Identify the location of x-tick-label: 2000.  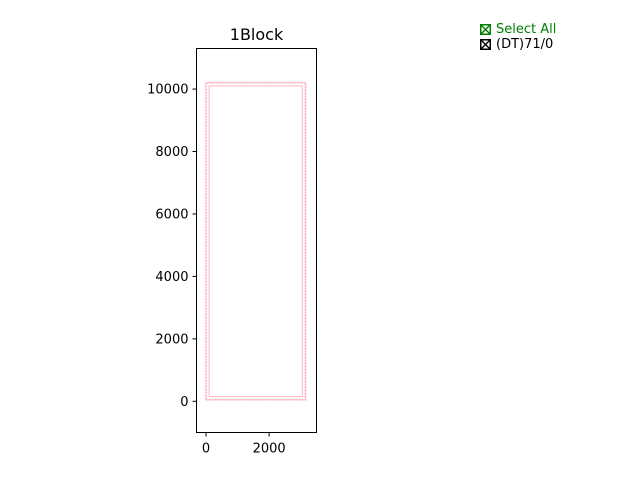
(269, 449).